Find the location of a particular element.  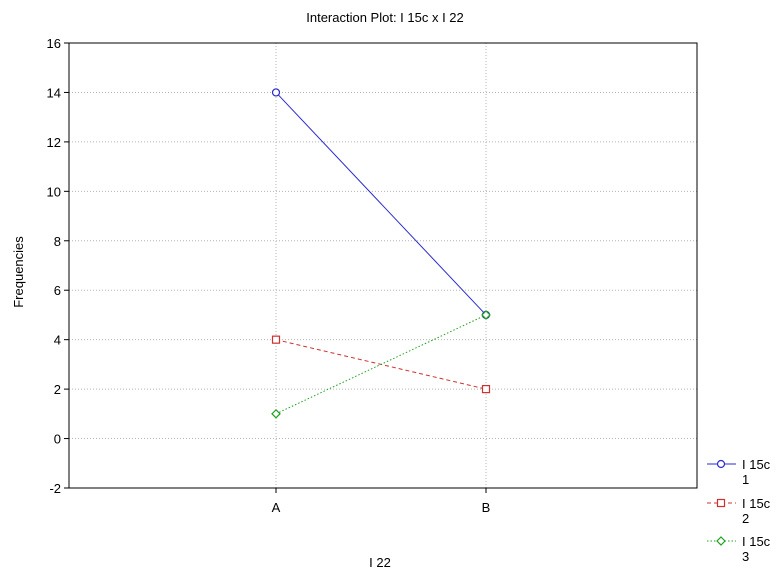

legend-label-level: 2 is located at coordinates (745, 518).